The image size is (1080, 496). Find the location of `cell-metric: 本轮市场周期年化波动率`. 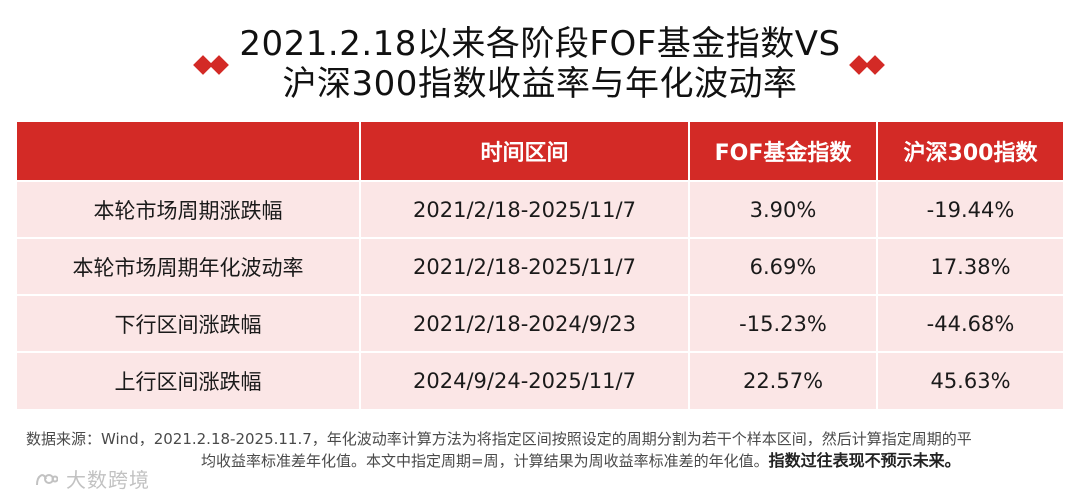

cell-metric: 本轮市场周期年化波动率 is located at coordinates (188, 266).